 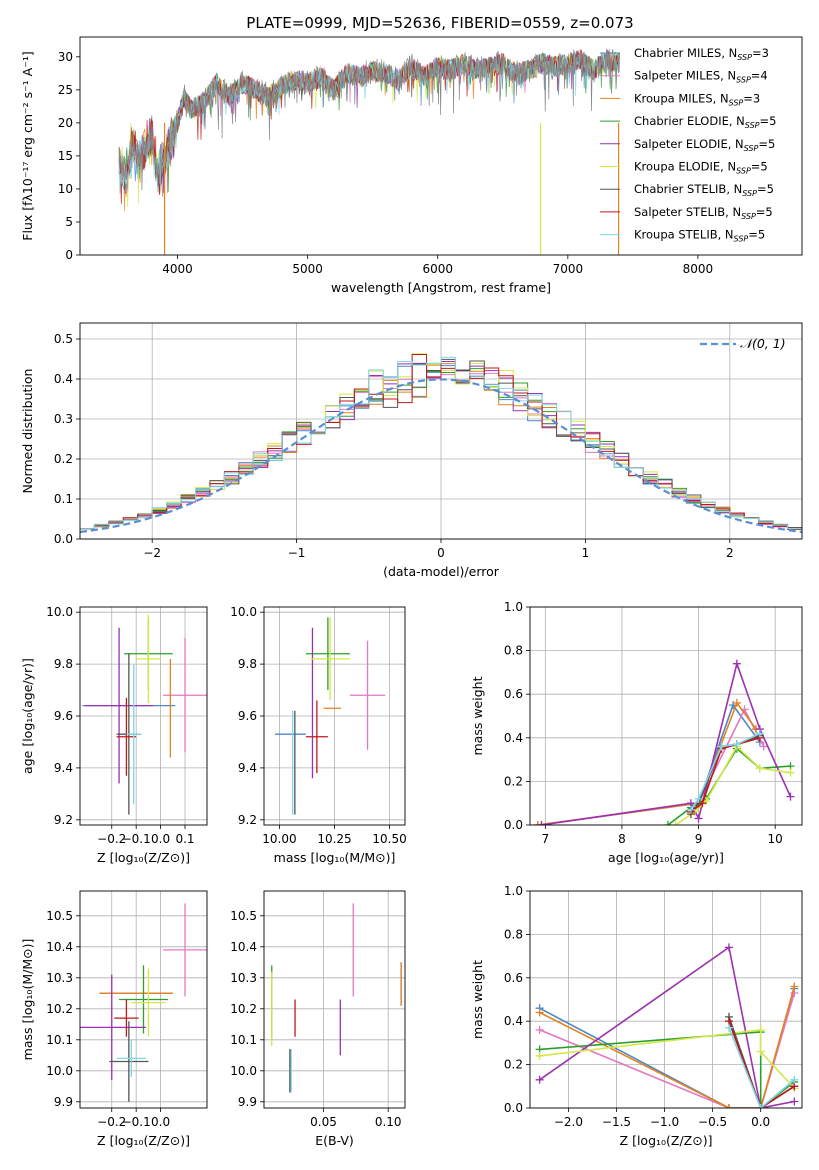 What do you see at coordinates (297, 553) in the screenshot?
I see `x-tick-label: −1` at bounding box center [297, 553].